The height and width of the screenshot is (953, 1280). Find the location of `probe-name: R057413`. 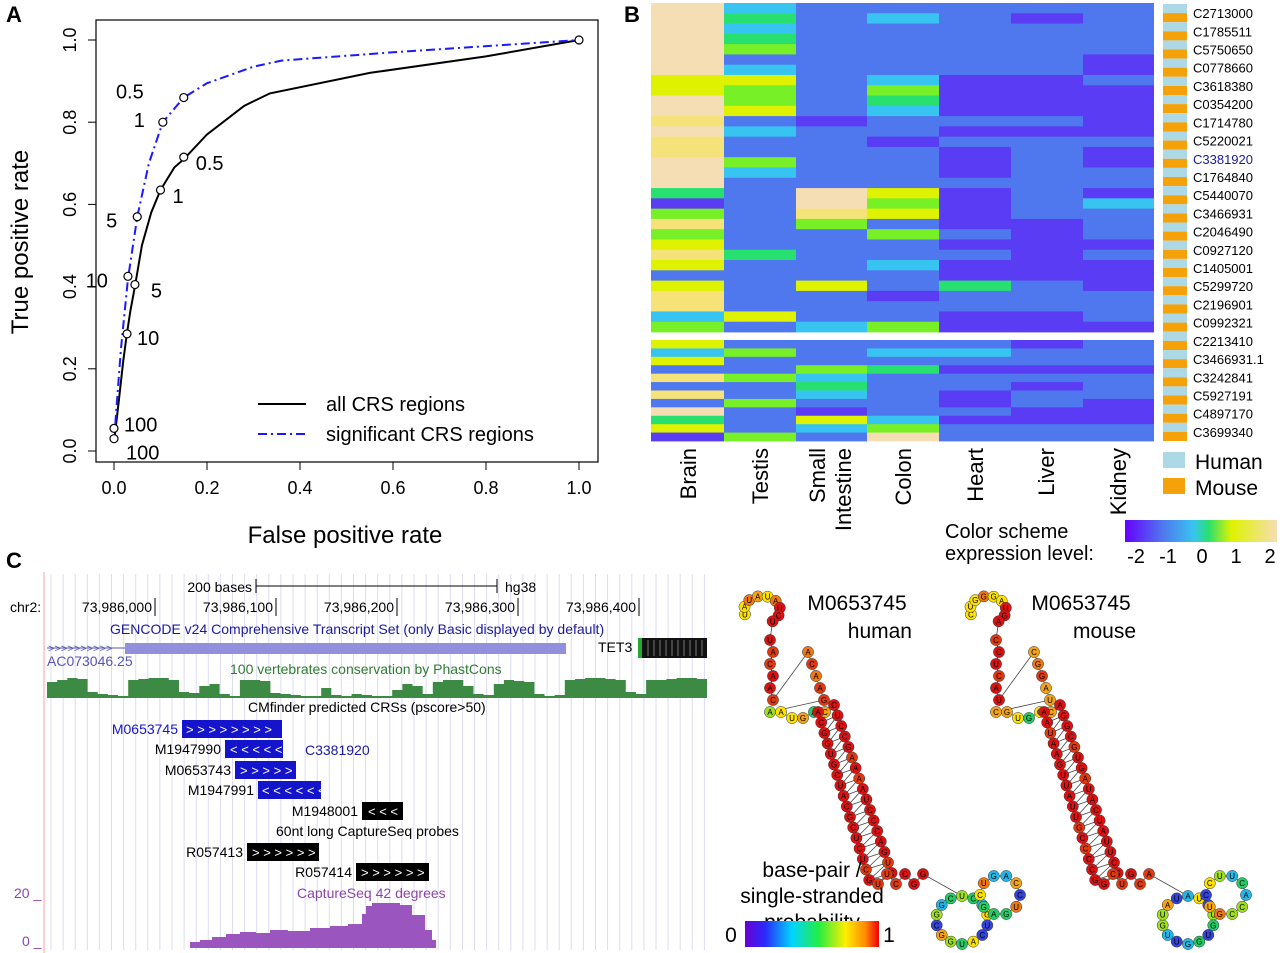

probe-name: R057413 is located at coordinates (214, 852).